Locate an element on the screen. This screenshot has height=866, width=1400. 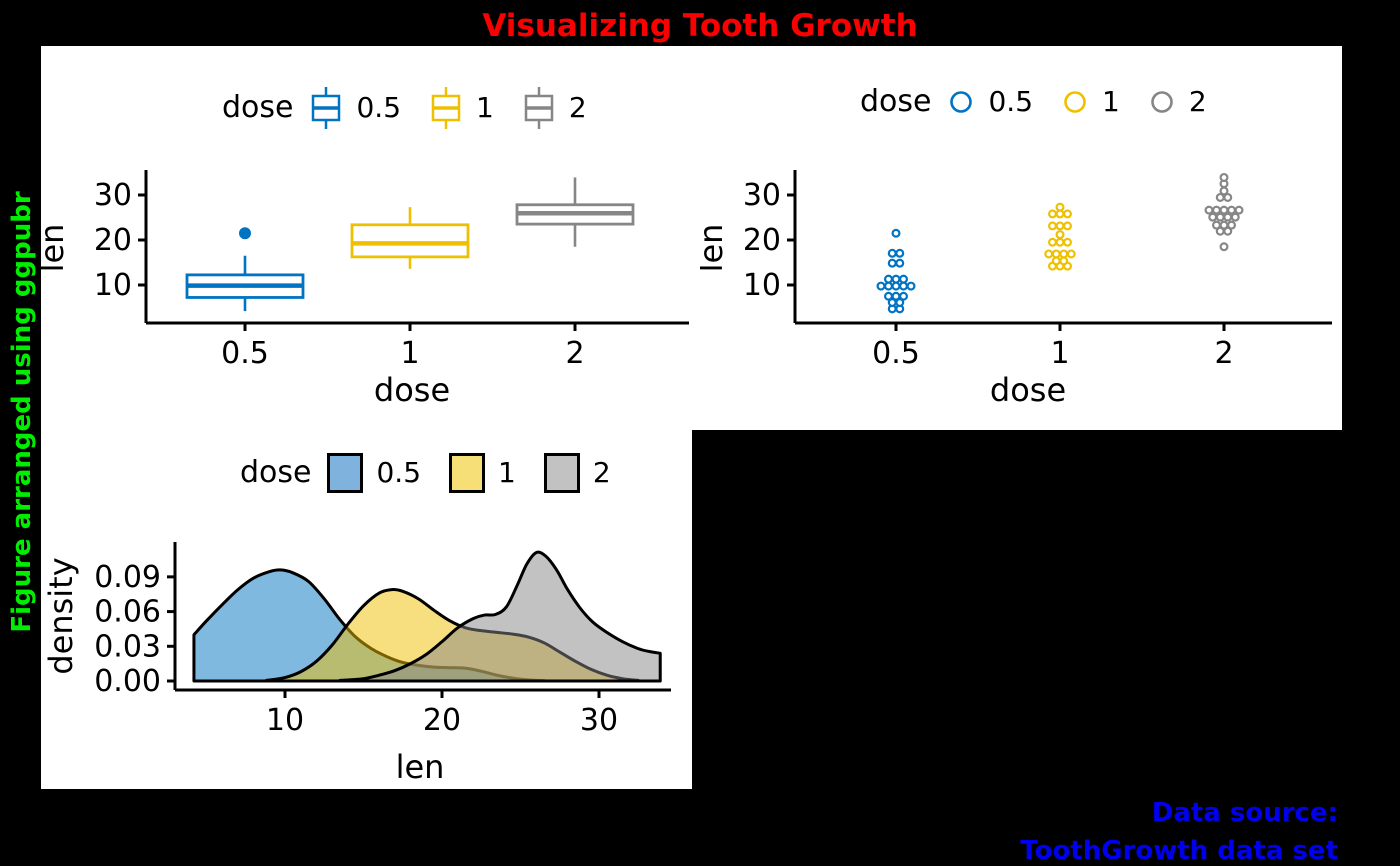
outlier-point is located at coordinates (245, 233).